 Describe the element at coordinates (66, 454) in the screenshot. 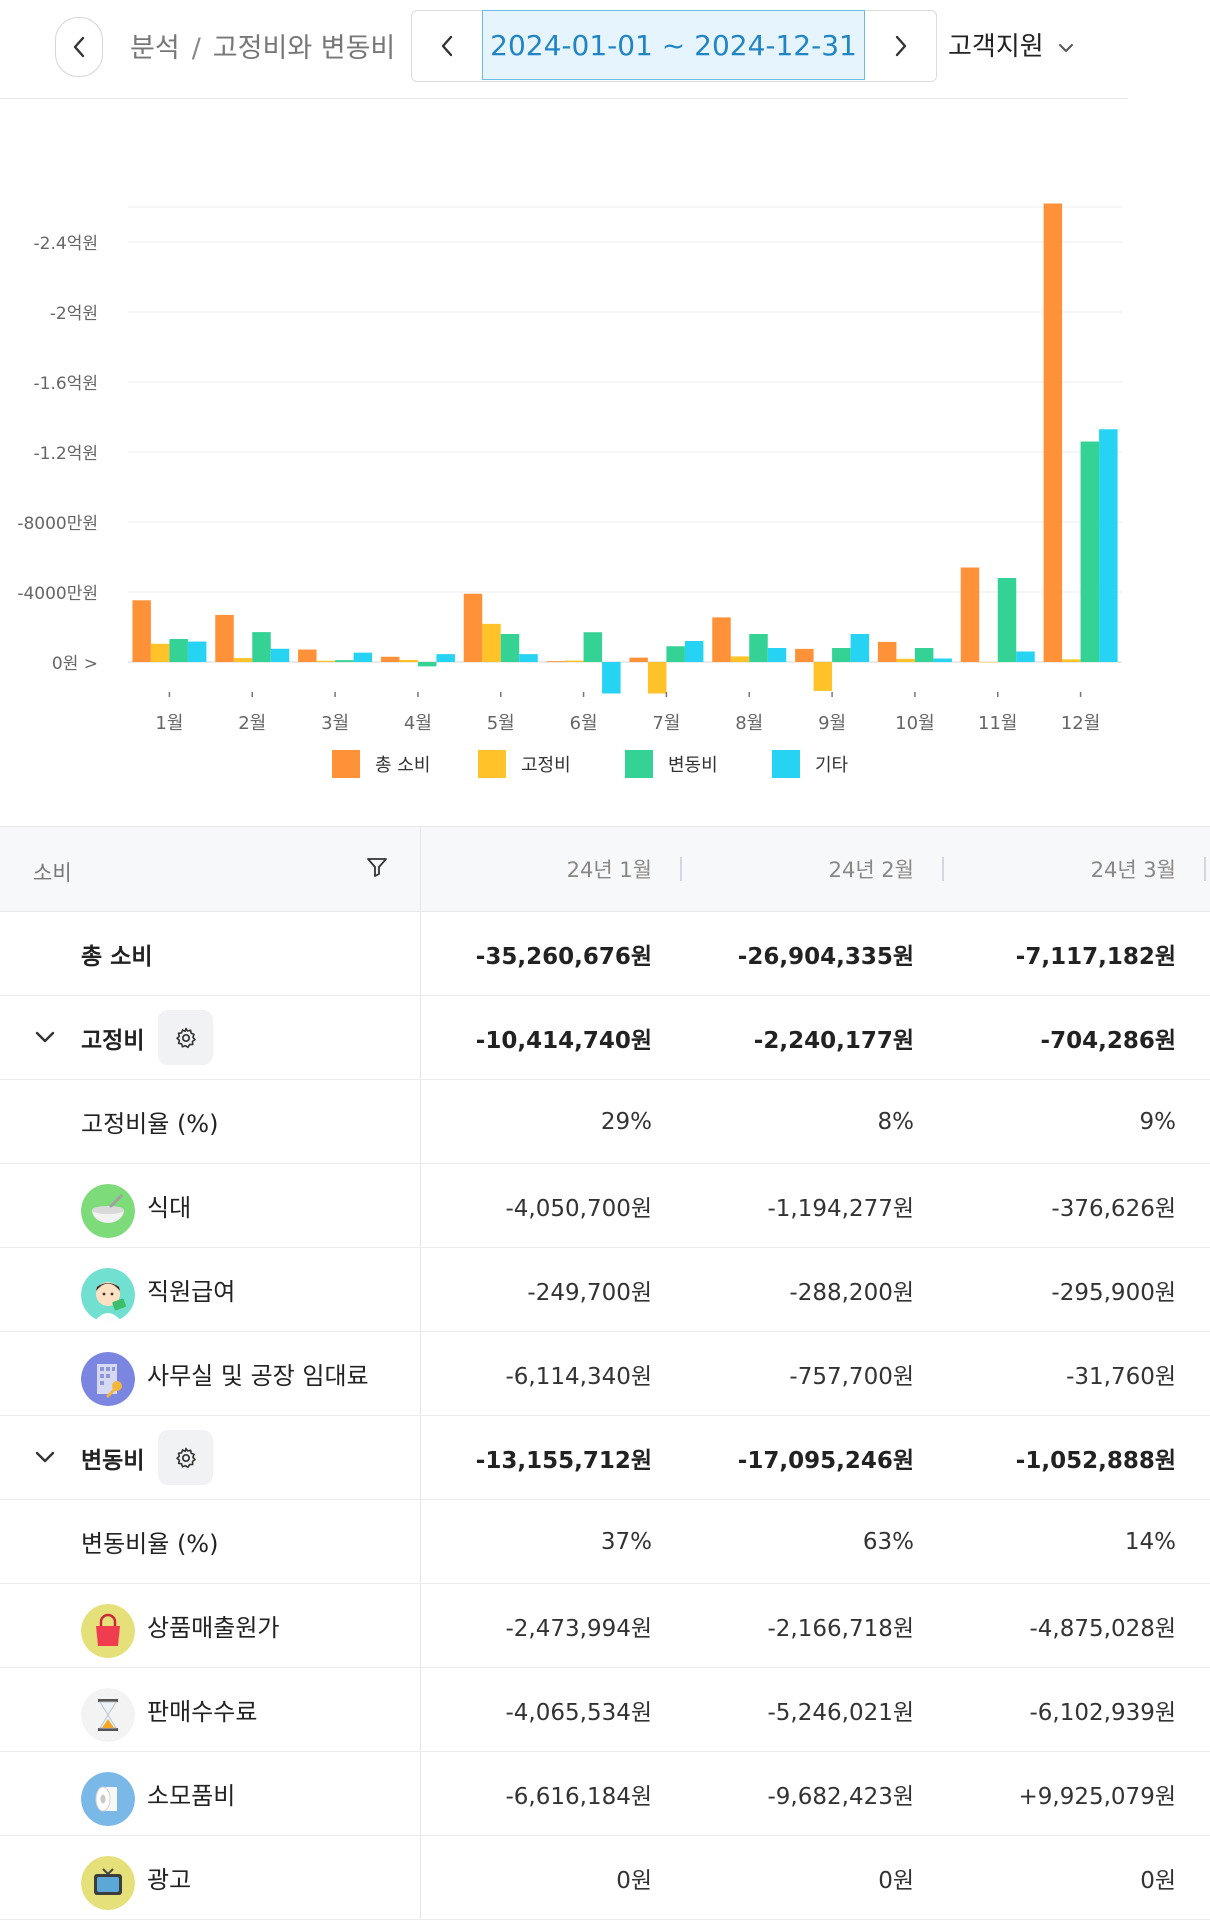

I see `y-tick-label: -1.2억원` at that location.